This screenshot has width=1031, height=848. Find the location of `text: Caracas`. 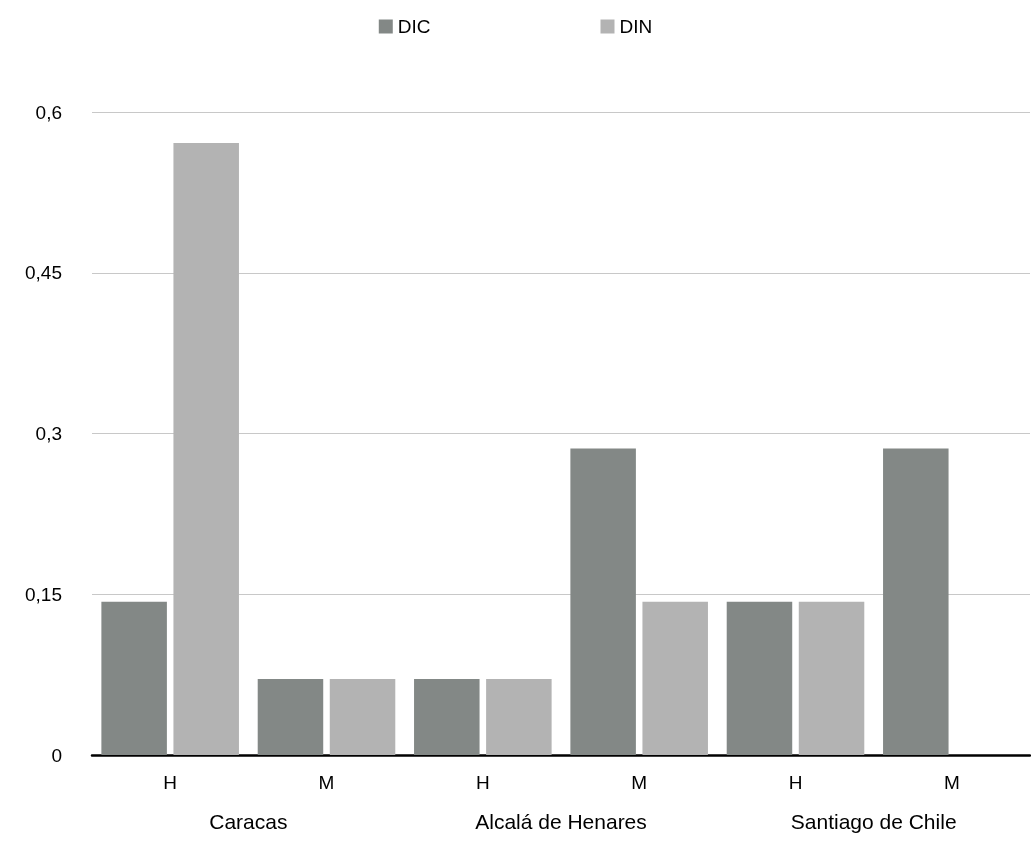

text: Caracas is located at coordinates (248, 821).